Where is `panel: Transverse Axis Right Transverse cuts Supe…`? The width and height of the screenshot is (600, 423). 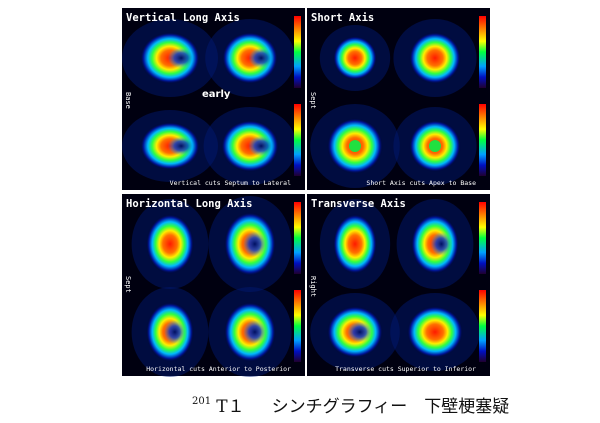 panel: Transverse Axis Right Transverse cuts Supe… is located at coordinates (398, 285).